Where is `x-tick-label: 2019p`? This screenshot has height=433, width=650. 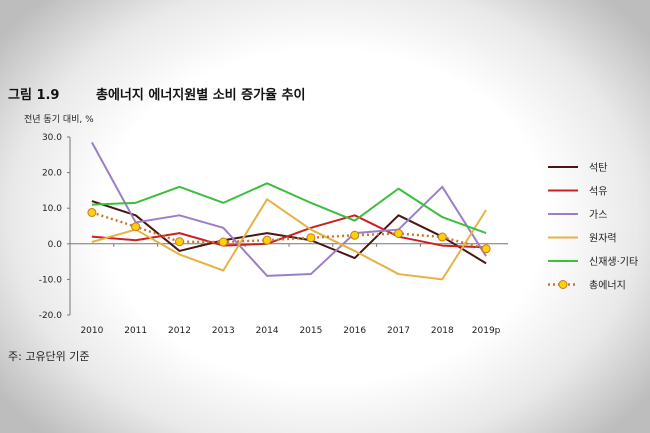 x-tick-label: 2019p is located at coordinates (486, 331).